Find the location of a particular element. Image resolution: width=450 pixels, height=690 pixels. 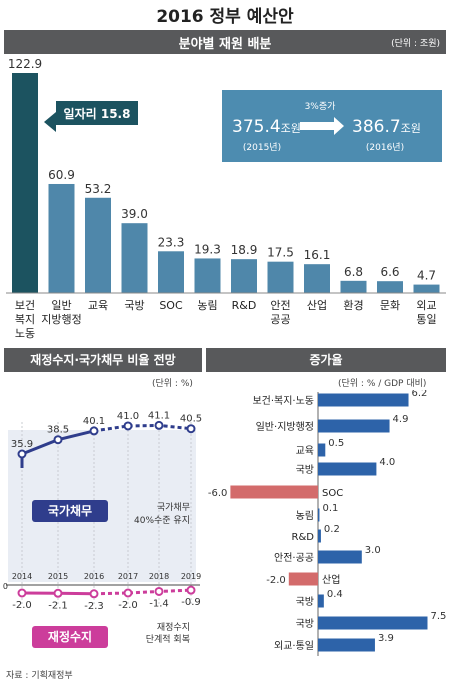

debt-title: 재정수지·국가채무 비율 전망 is located at coordinates (103, 360).